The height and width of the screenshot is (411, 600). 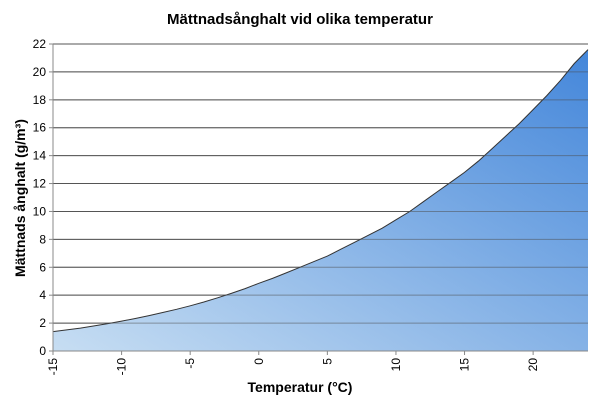 What do you see at coordinates (42, 323) in the screenshot?
I see `y-tick-label: 2` at bounding box center [42, 323].